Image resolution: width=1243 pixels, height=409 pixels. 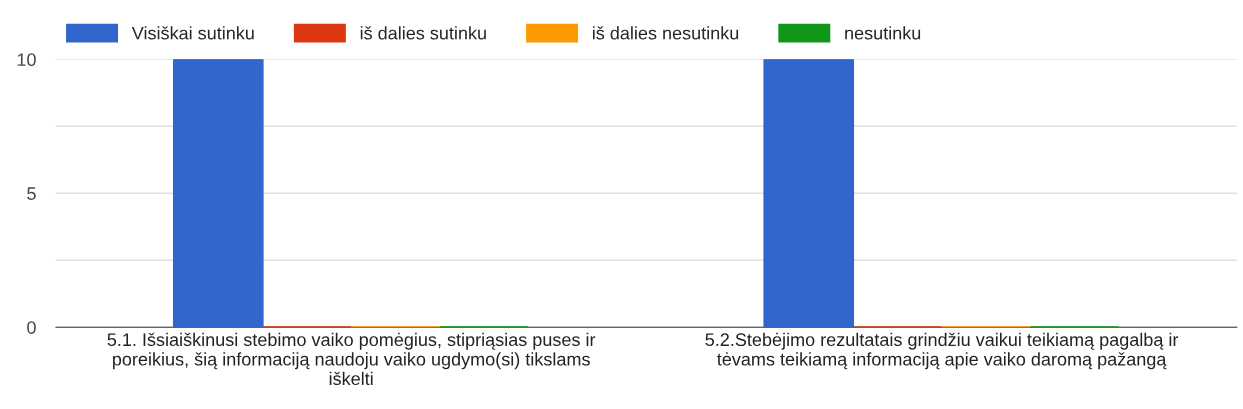 What do you see at coordinates (883, 33) in the screenshot?
I see `legend-label: nesutinku` at bounding box center [883, 33].